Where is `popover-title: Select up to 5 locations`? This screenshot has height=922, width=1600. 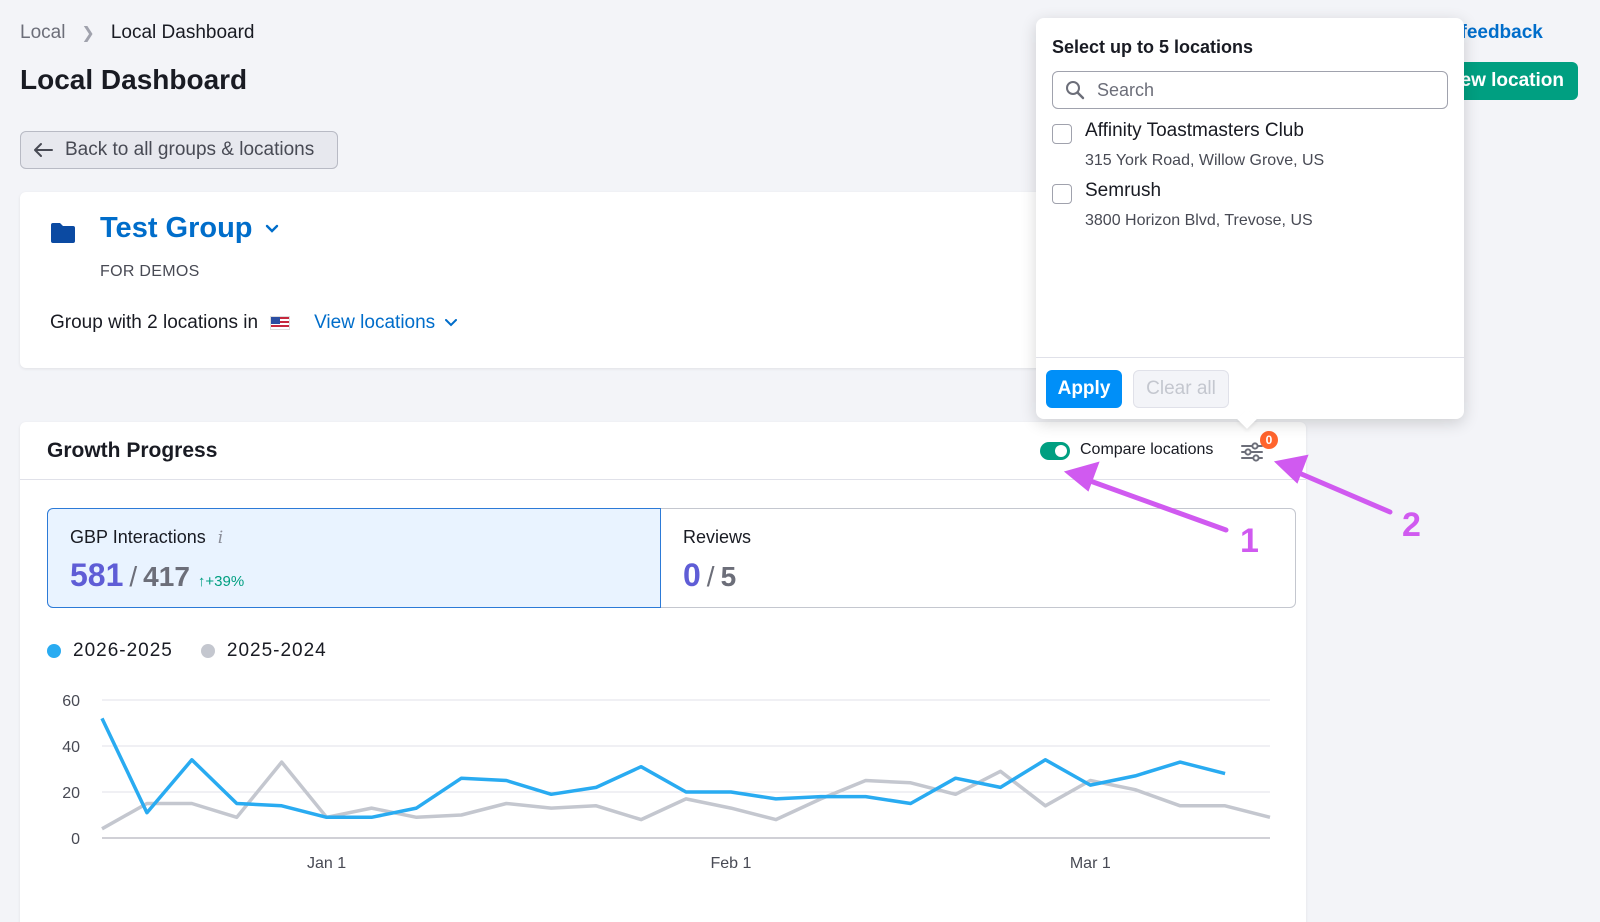 popover-title: Select up to 5 locations is located at coordinates (1153, 47).